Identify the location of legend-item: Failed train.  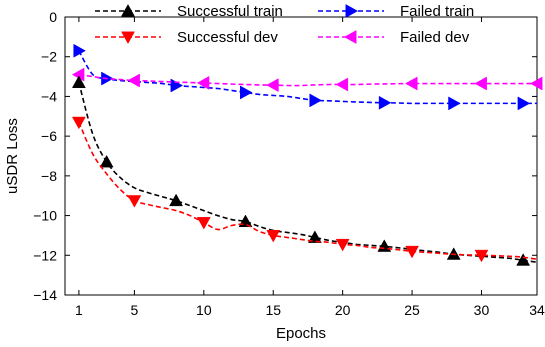
(396, 11).